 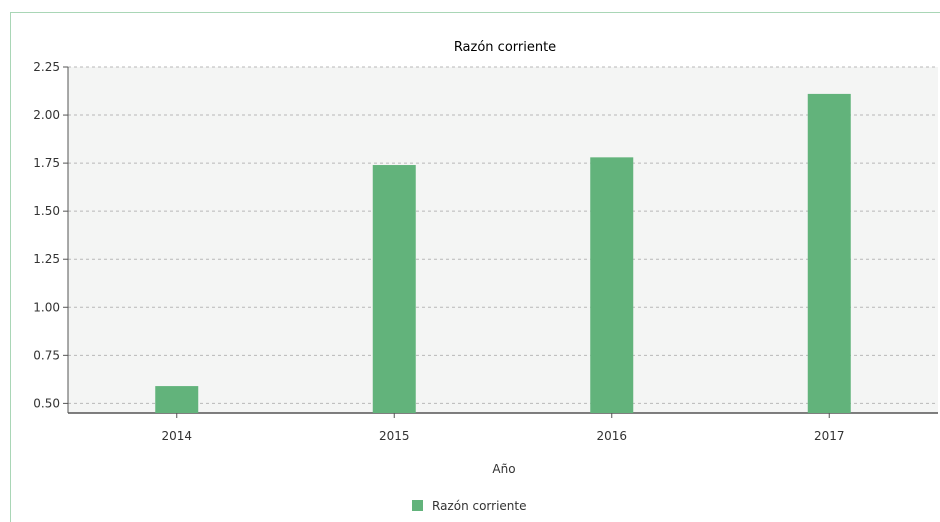 What do you see at coordinates (479, 506) in the screenshot?
I see `legend-label: Razón corriente` at bounding box center [479, 506].